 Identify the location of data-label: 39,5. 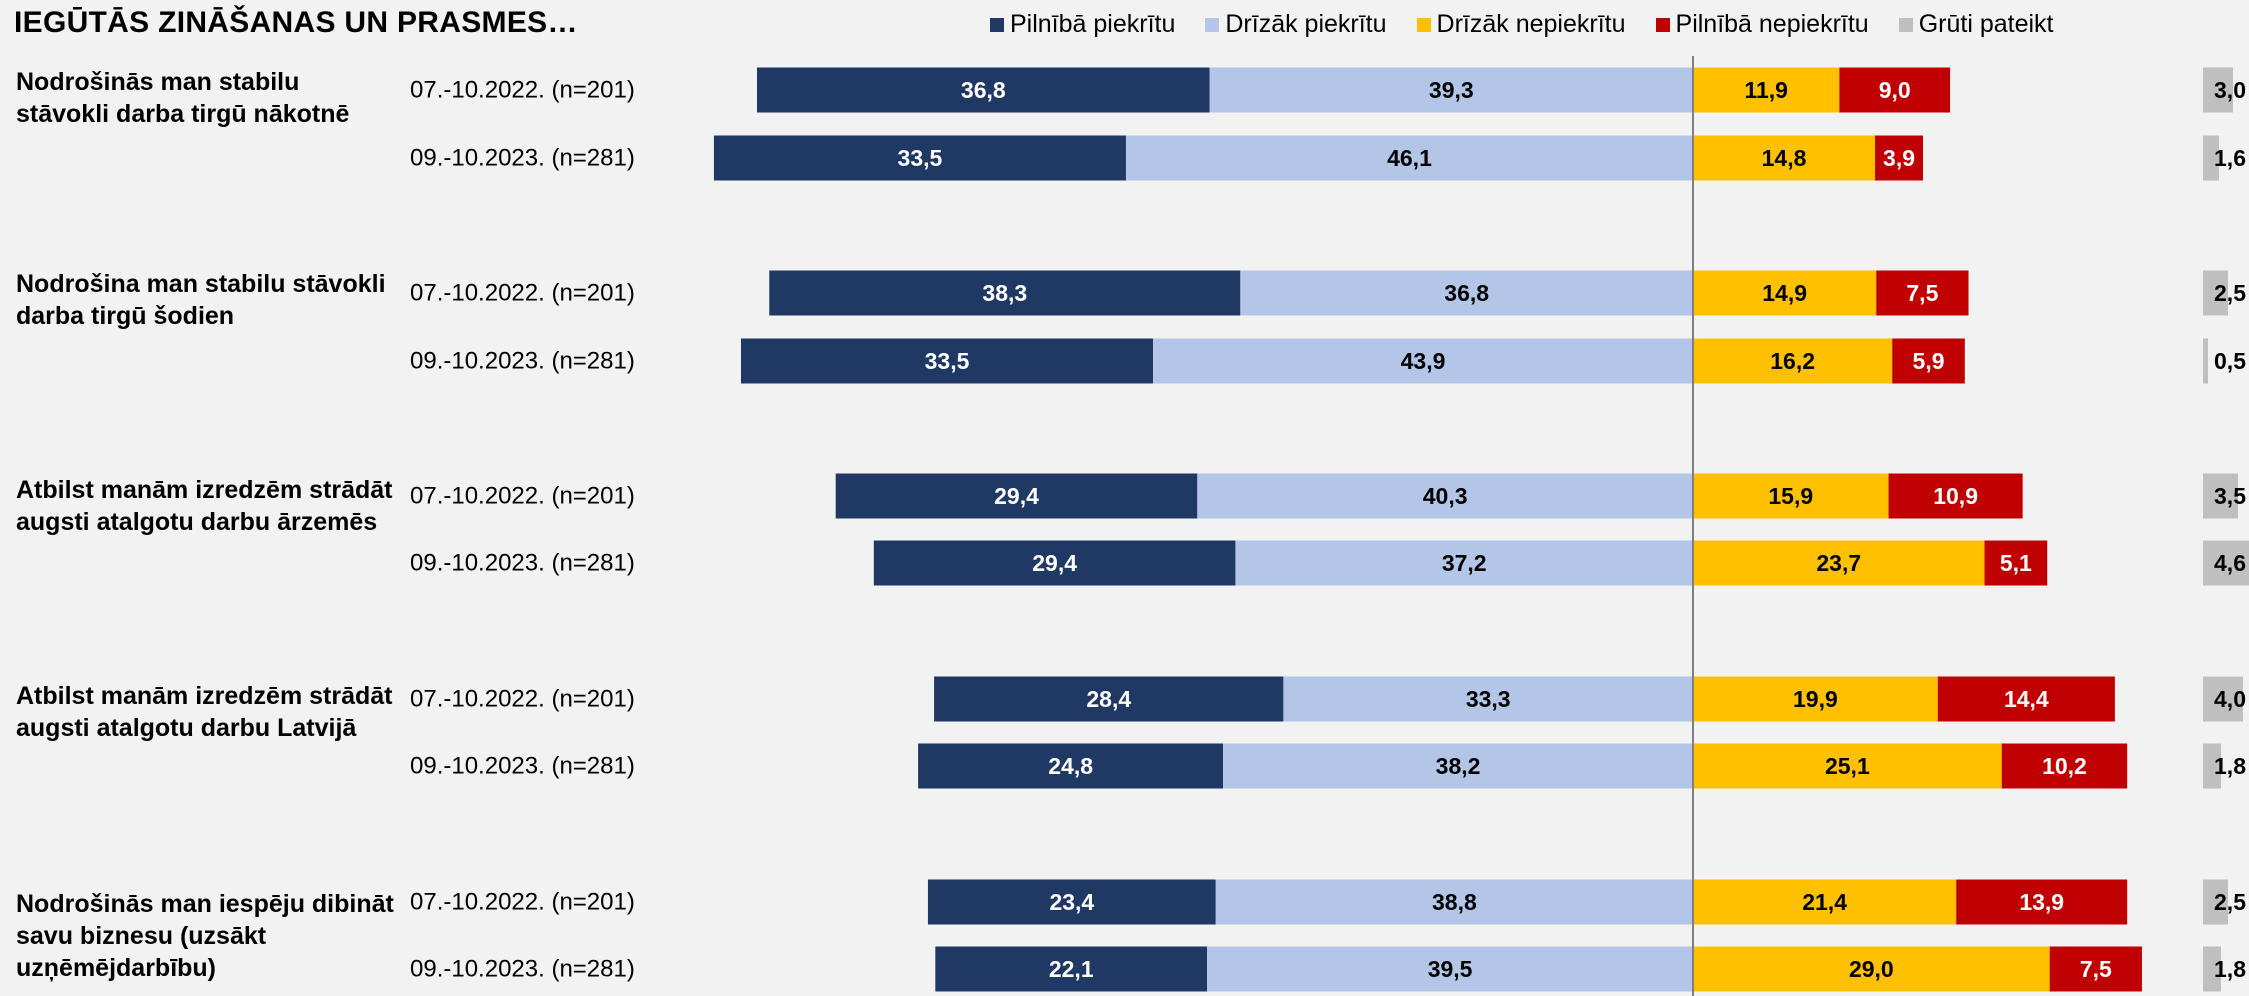
(1450, 969).